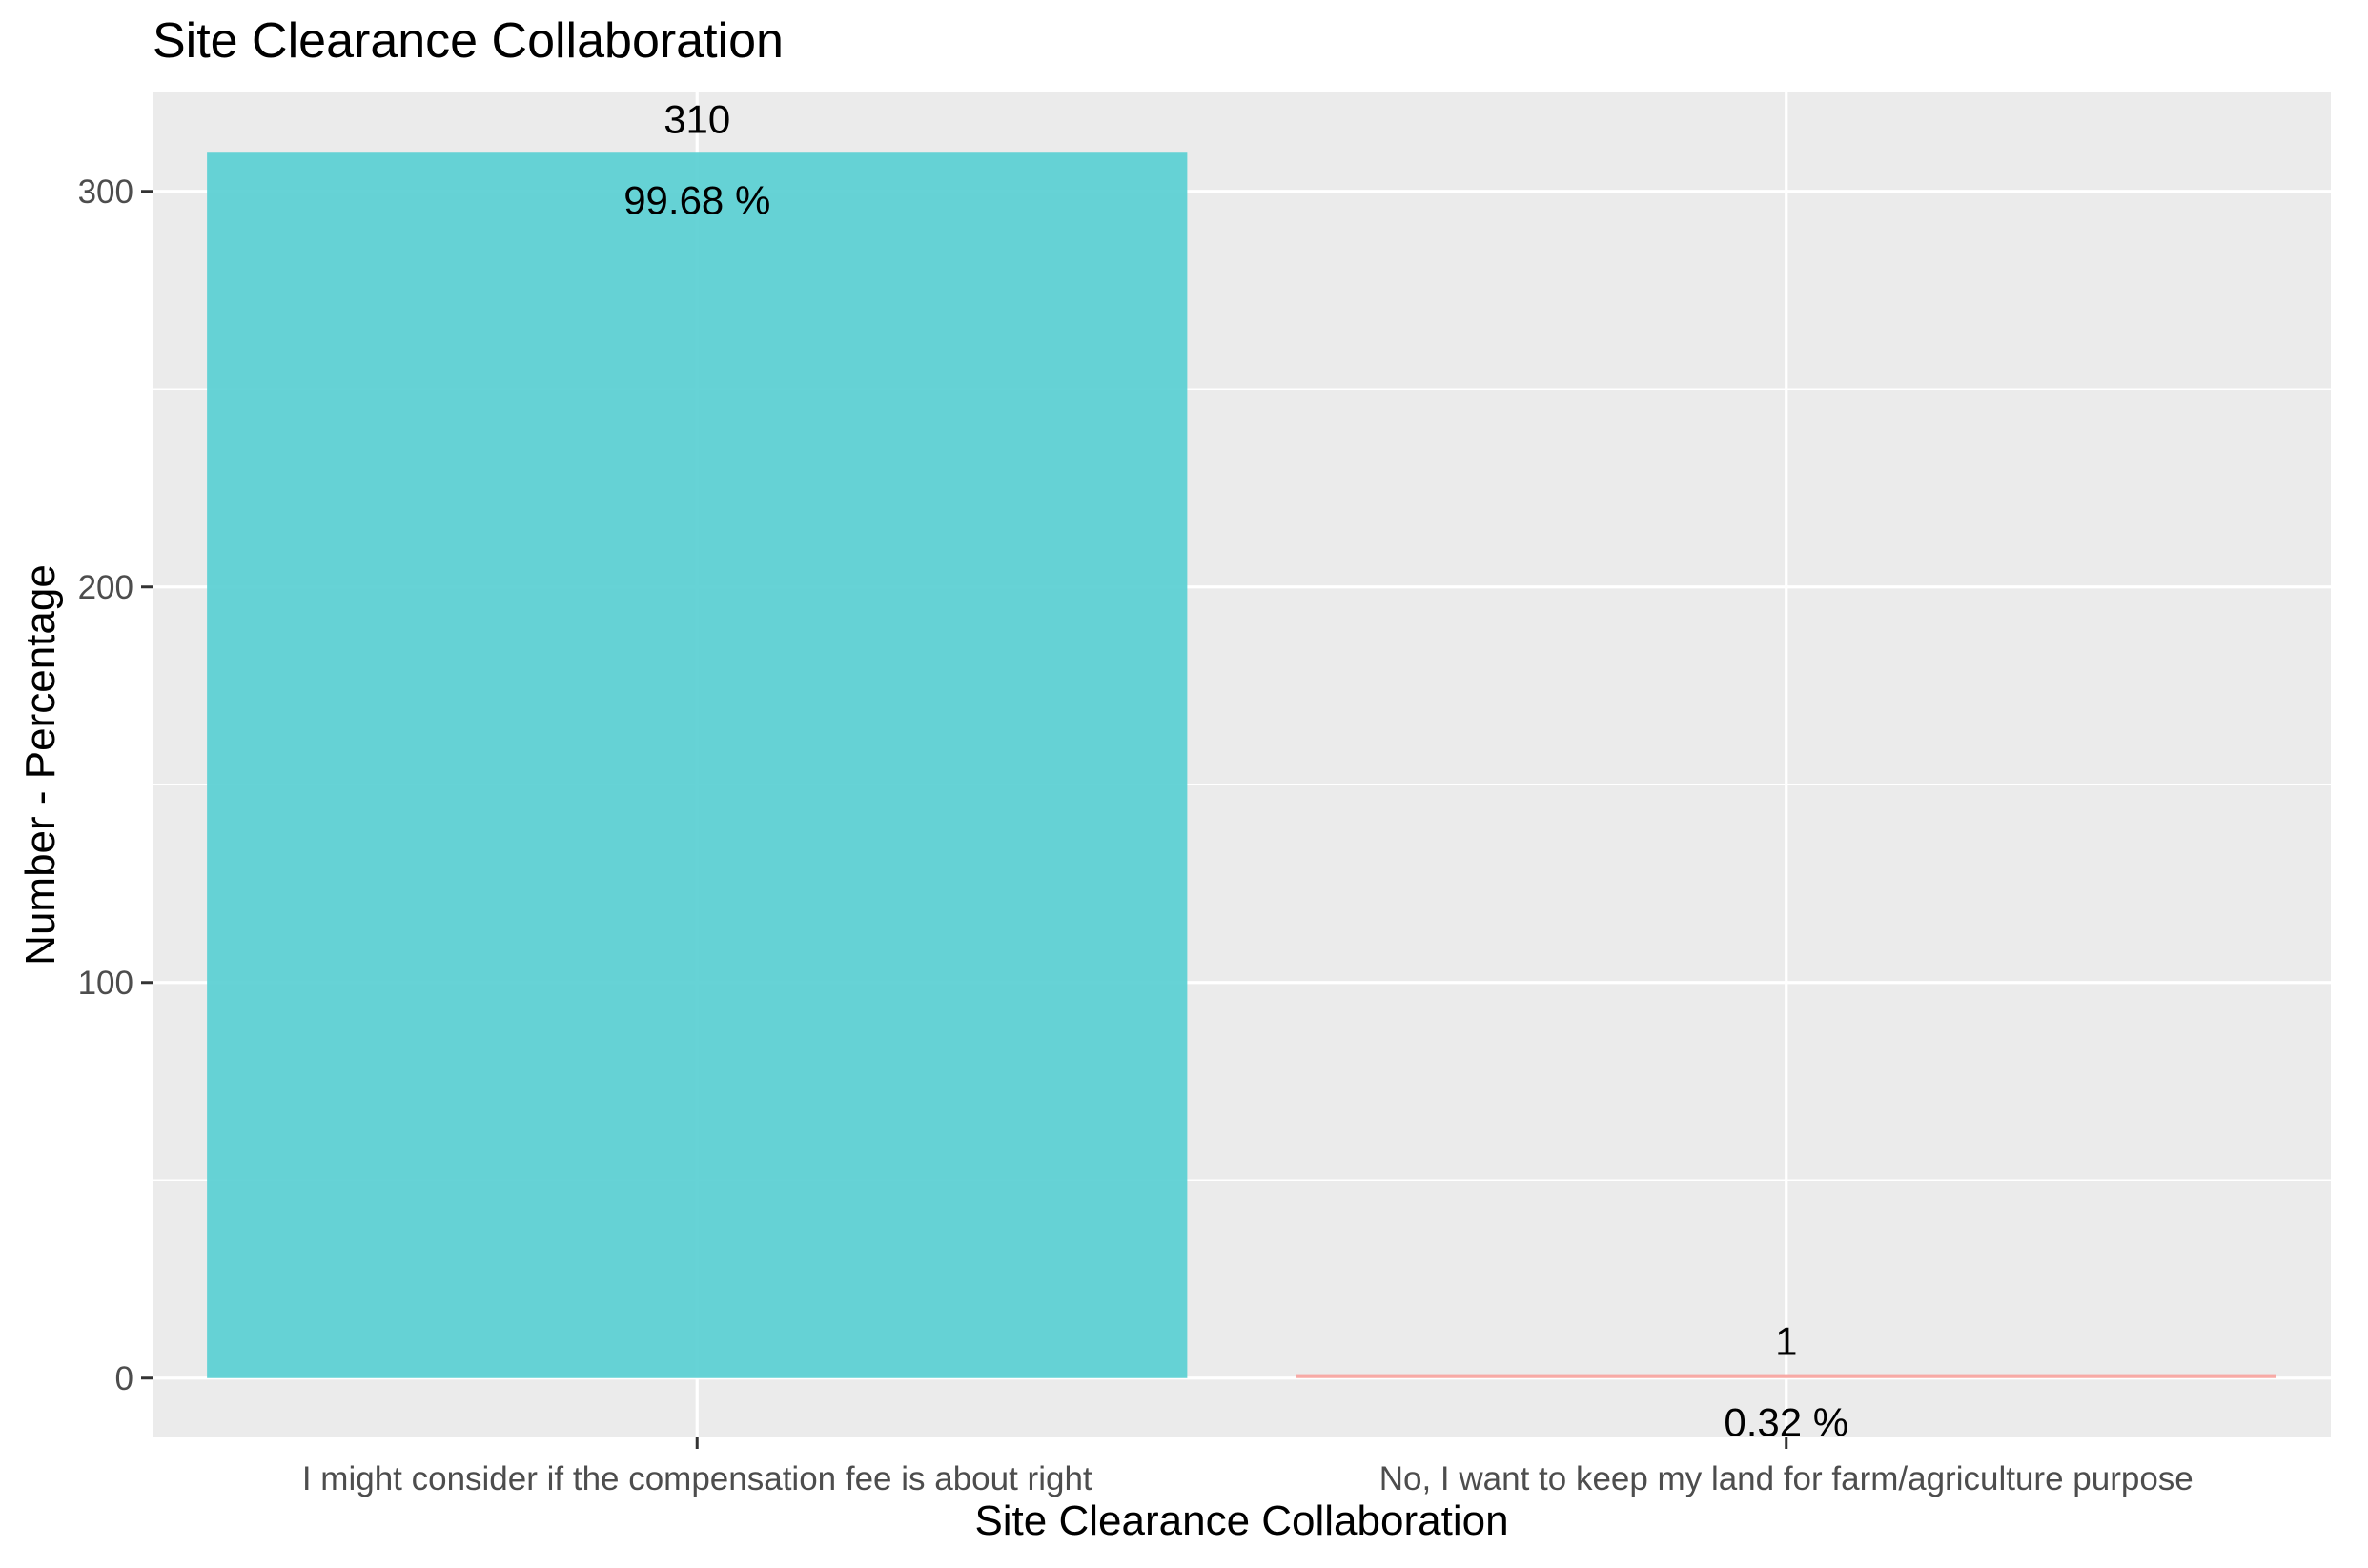  What do you see at coordinates (696, 199) in the screenshot?
I see `percent-label: 99.68 %` at bounding box center [696, 199].